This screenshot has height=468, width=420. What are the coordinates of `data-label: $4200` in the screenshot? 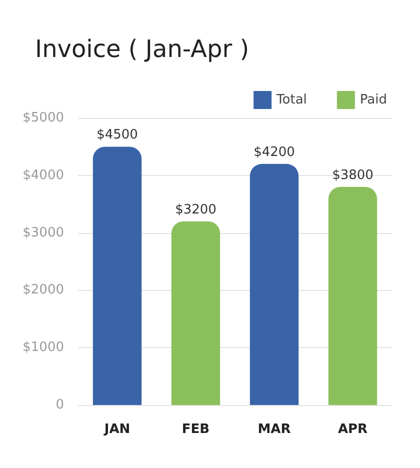 It's located at (274, 152).